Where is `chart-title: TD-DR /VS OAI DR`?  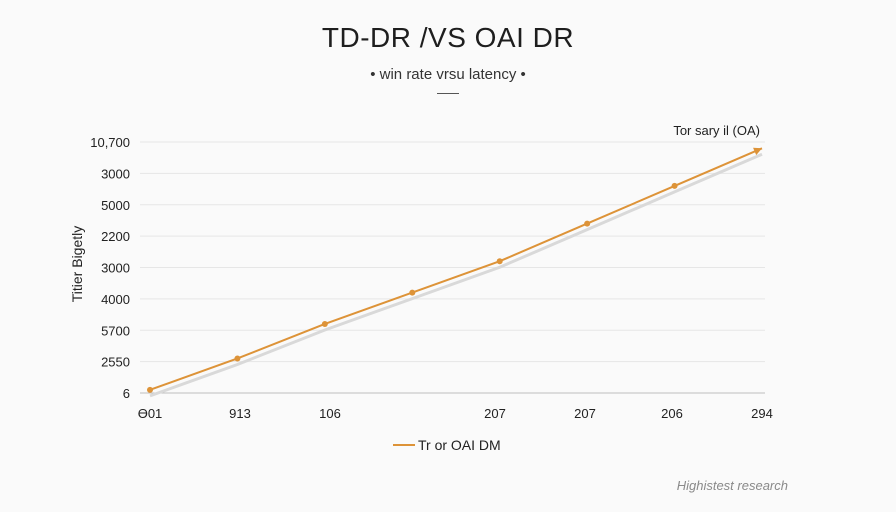
chart-title: TD-DR /VS OAI DR is located at coordinates (448, 37).